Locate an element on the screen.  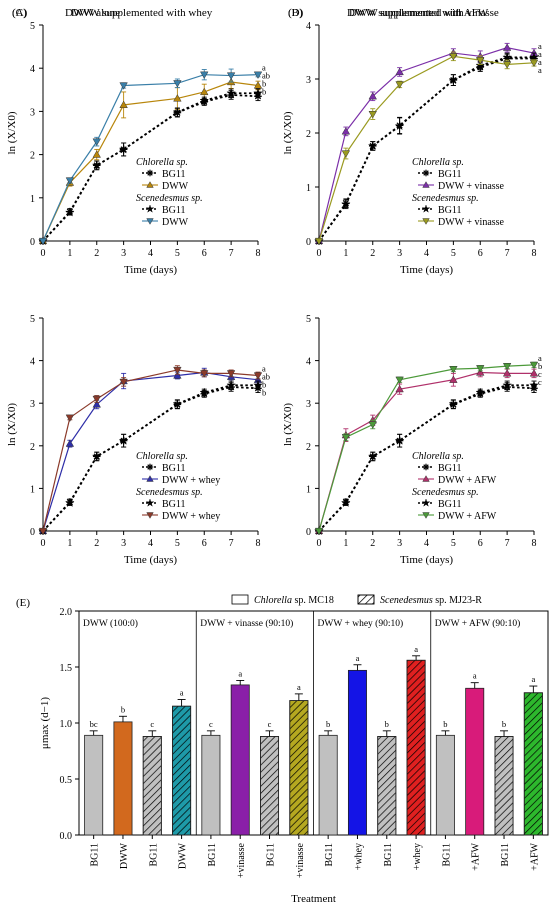
group-label: DWW (100:0) is located at coordinates (110, 623).